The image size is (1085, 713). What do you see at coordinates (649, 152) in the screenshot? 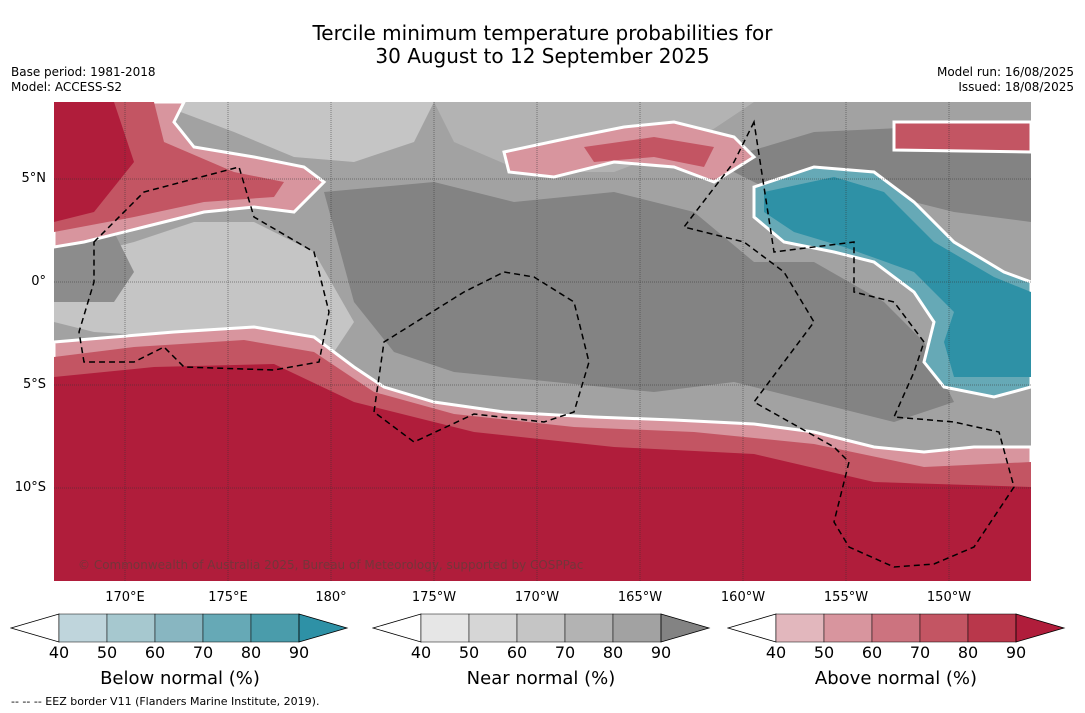
I see `above-normal-north-patch-core` at bounding box center [649, 152].